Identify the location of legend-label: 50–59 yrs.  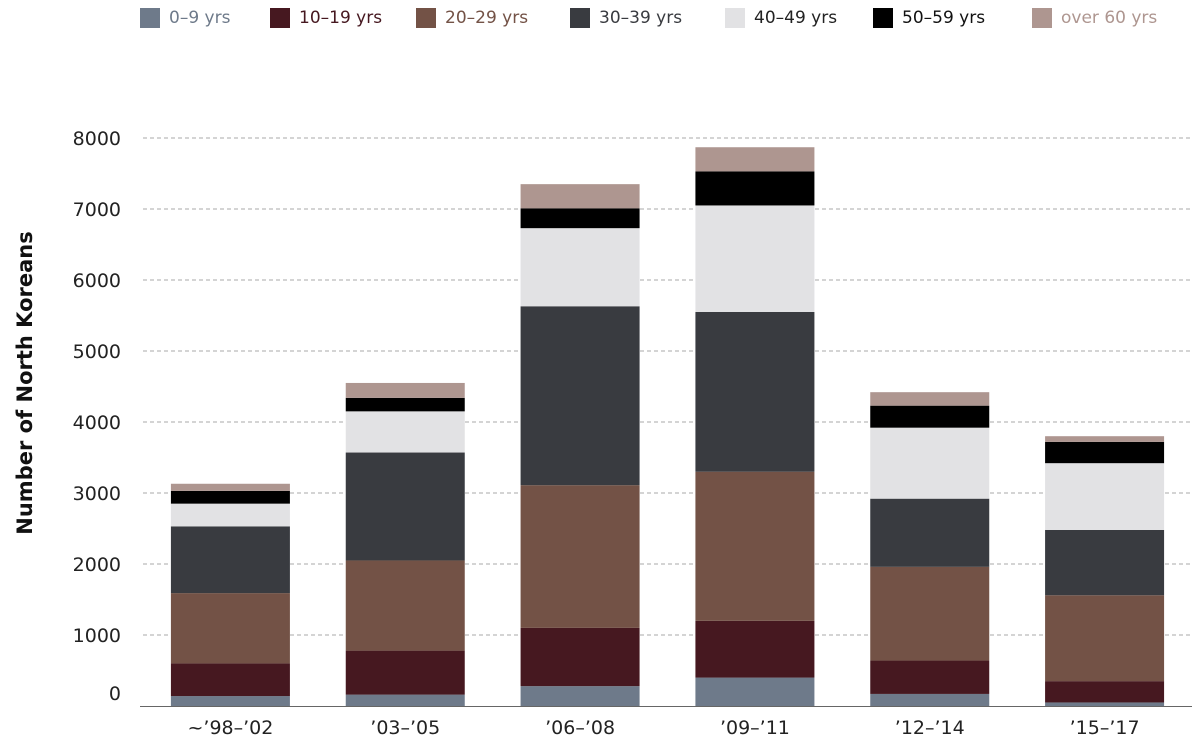
(944, 18).